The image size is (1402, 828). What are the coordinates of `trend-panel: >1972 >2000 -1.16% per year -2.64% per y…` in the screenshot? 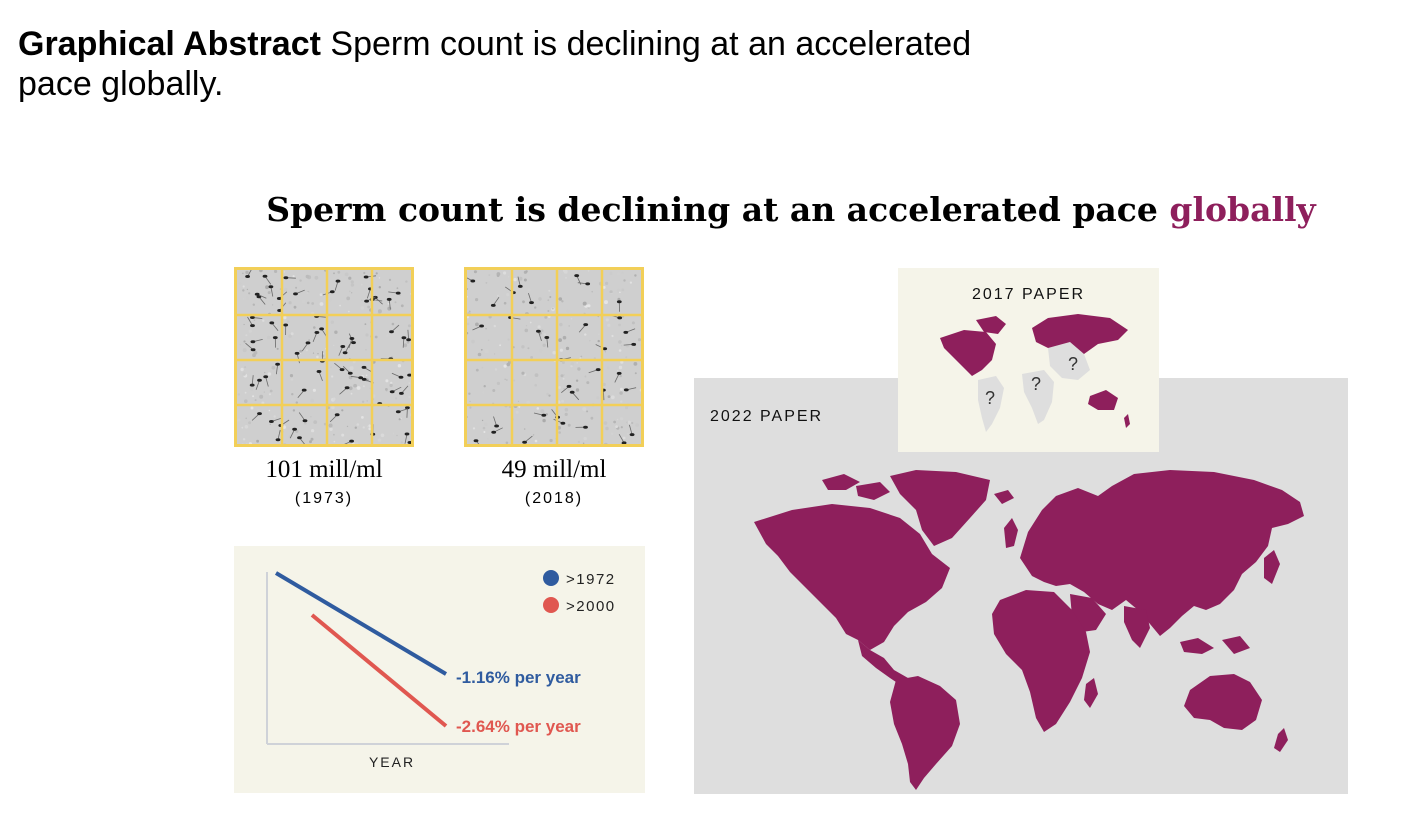 It's located at (439, 669).